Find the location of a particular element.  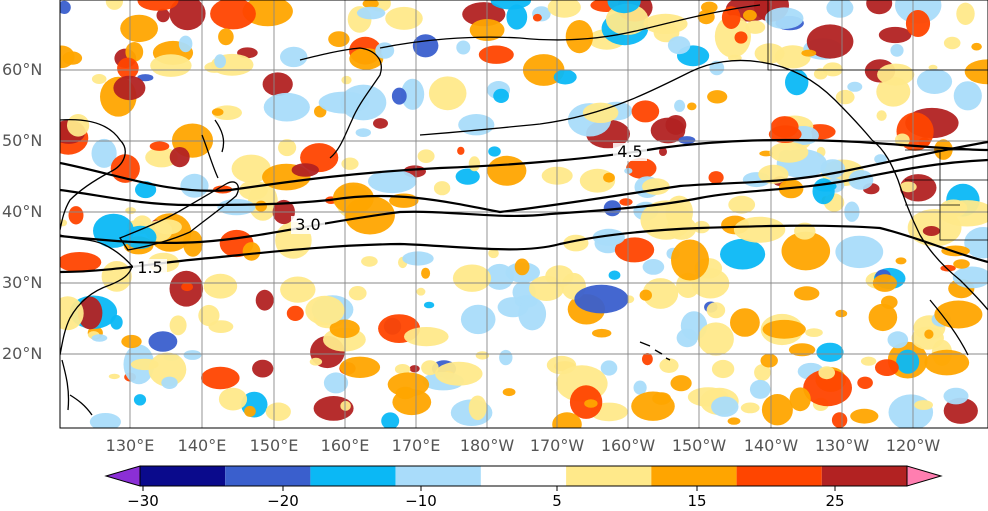

kamchatka is located at coordinates (340, 103).